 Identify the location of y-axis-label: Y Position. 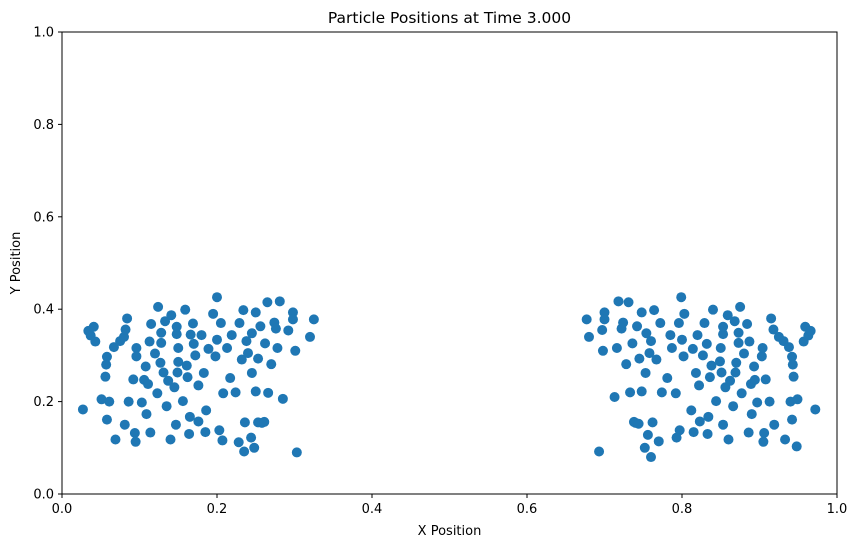
(16, 264).